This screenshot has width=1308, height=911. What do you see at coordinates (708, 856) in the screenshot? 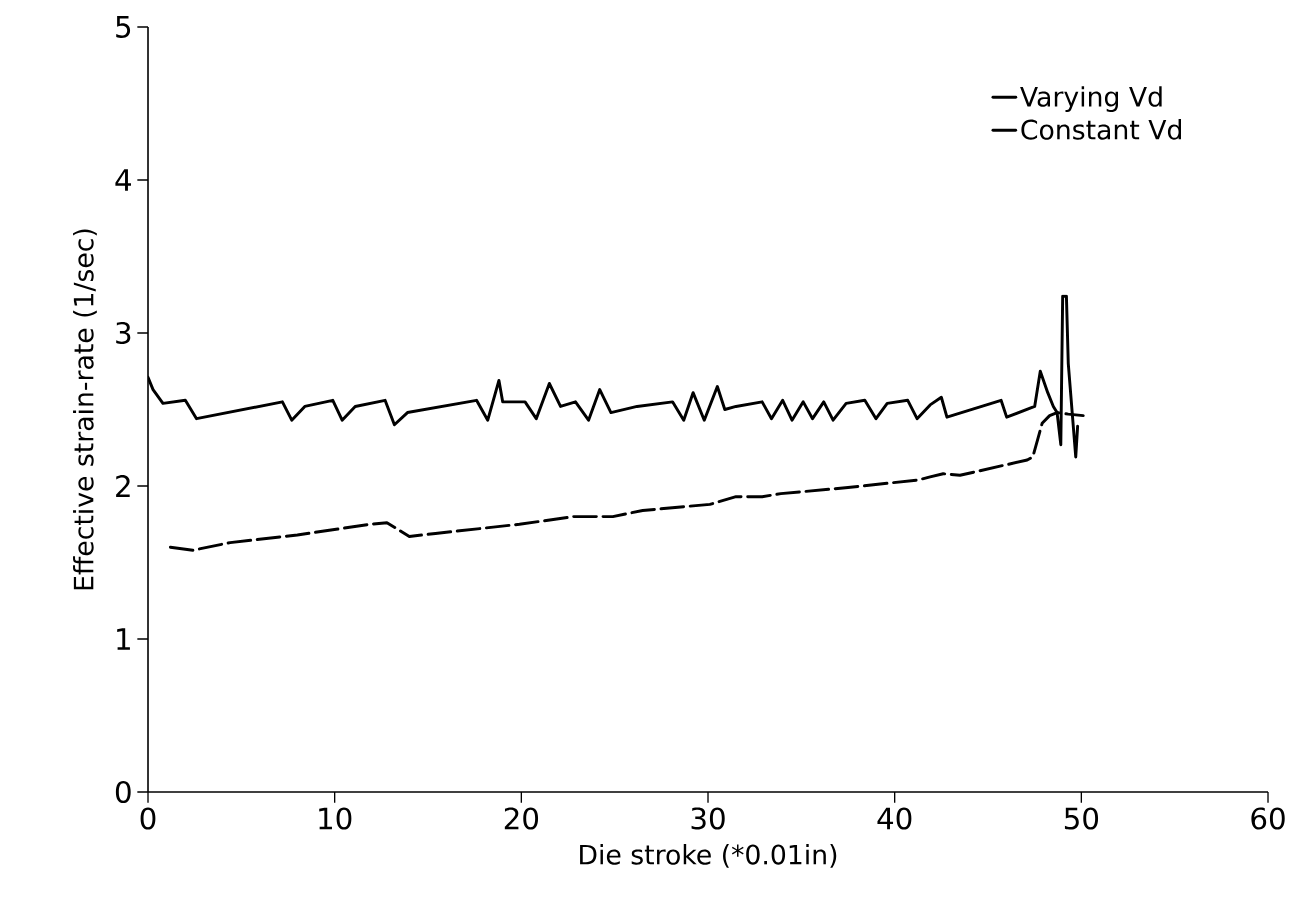
I see `x-axis-title: Die stroke (*0.01in)` at bounding box center [708, 856].